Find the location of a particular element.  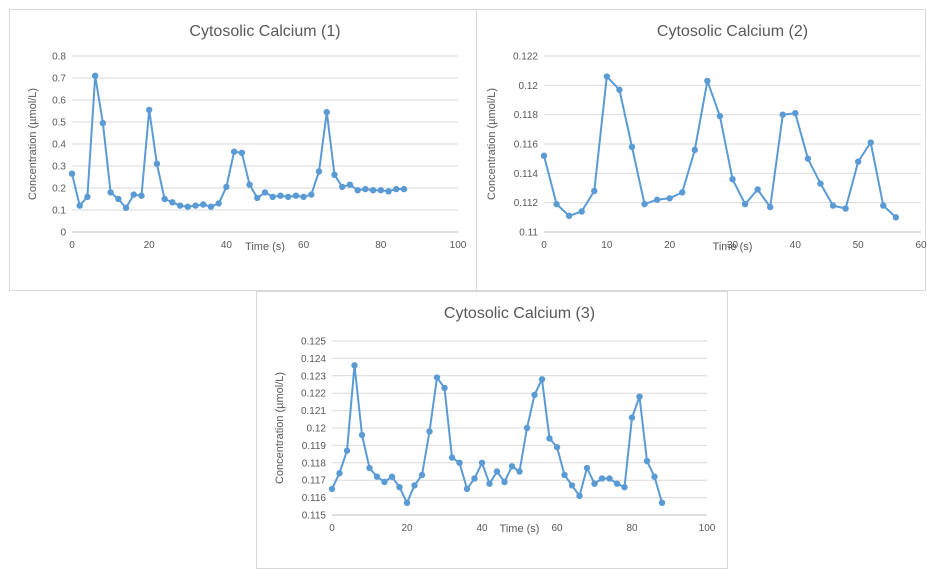

y-tick-label: 0.2 is located at coordinates (59, 189).